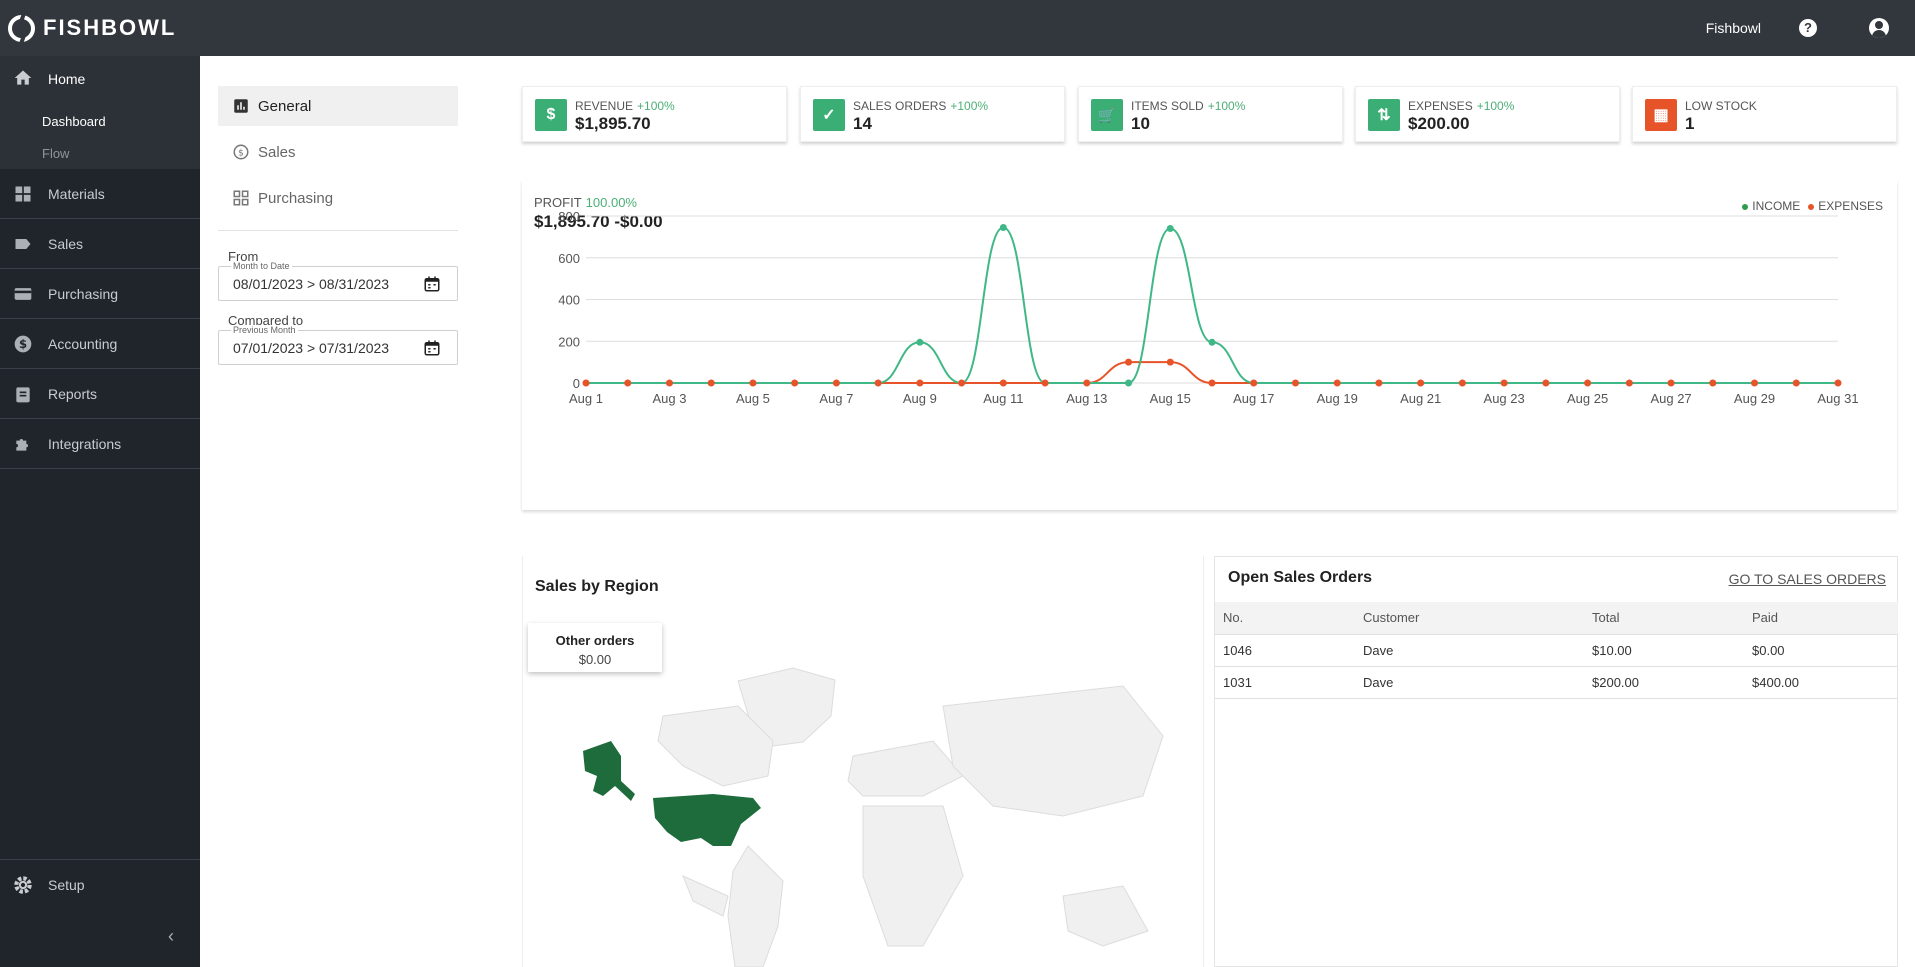 The width and height of the screenshot is (1915, 967). Describe the element at coordinates (1845, 206) in the screenshot. I see `legend-expenses: EXPENSES` at that location.